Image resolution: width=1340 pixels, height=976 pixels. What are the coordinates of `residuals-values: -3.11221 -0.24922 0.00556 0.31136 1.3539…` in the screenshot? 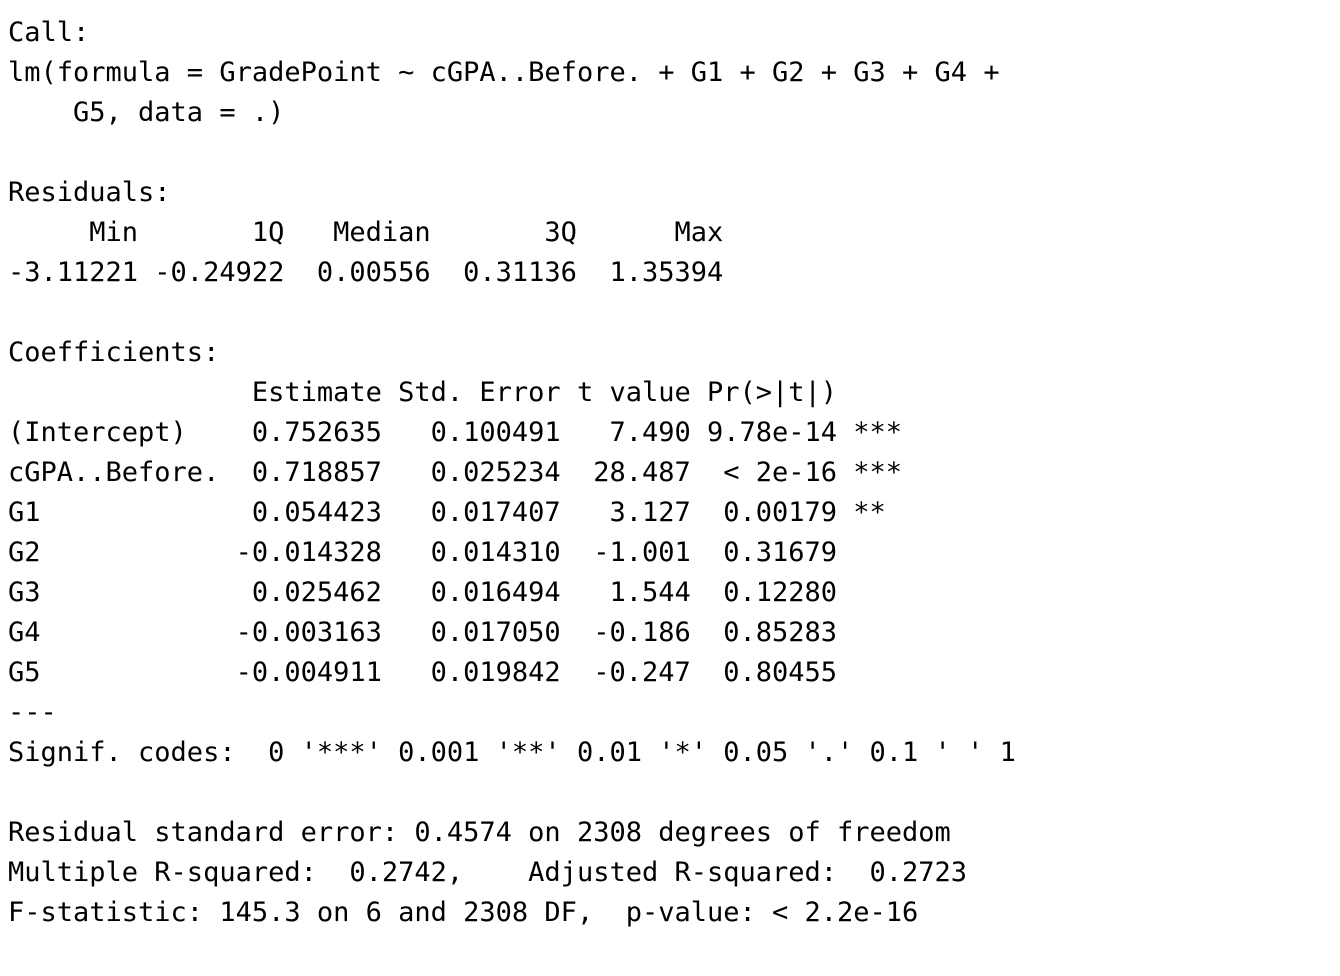 It's located at (374, 272).